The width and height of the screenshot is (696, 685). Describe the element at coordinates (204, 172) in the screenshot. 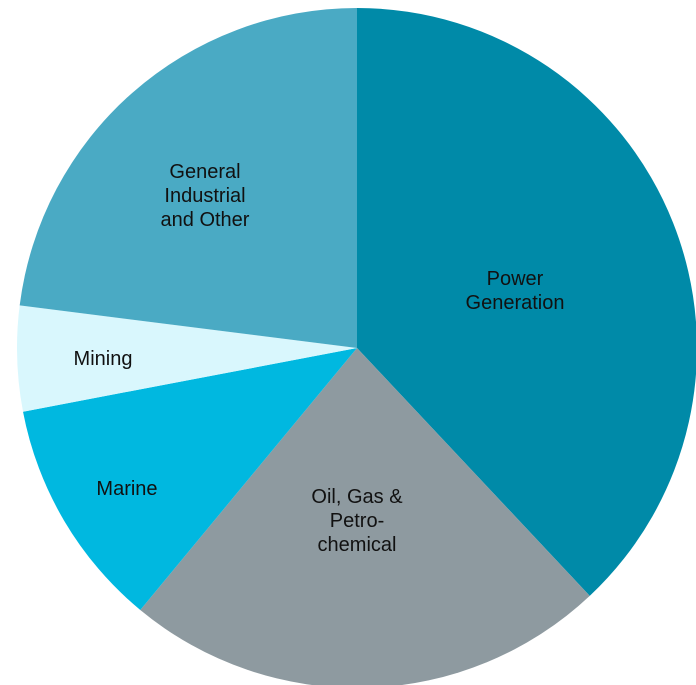

I see `label-line: General` at that location.